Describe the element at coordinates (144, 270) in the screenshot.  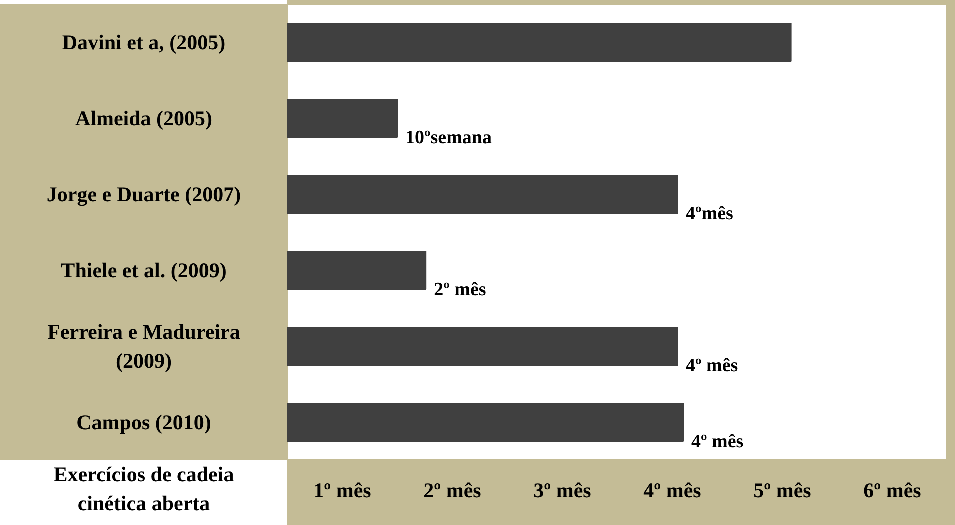
I see `y-tick-label: Thiele et al. (2009)` at that location.